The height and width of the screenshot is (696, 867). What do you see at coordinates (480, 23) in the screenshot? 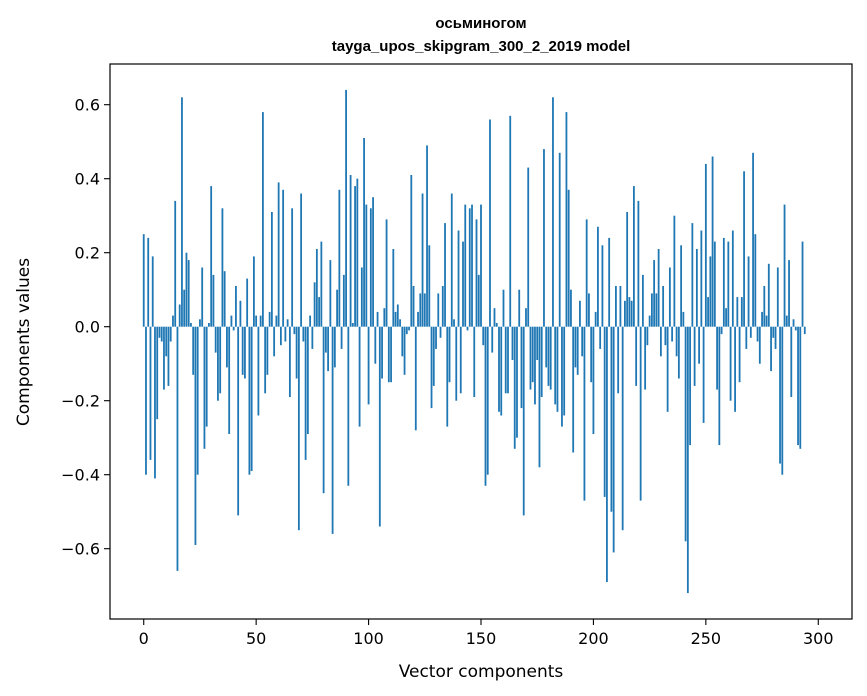
I see `chart-title: осьминогом` at bounding box center [480, 23].